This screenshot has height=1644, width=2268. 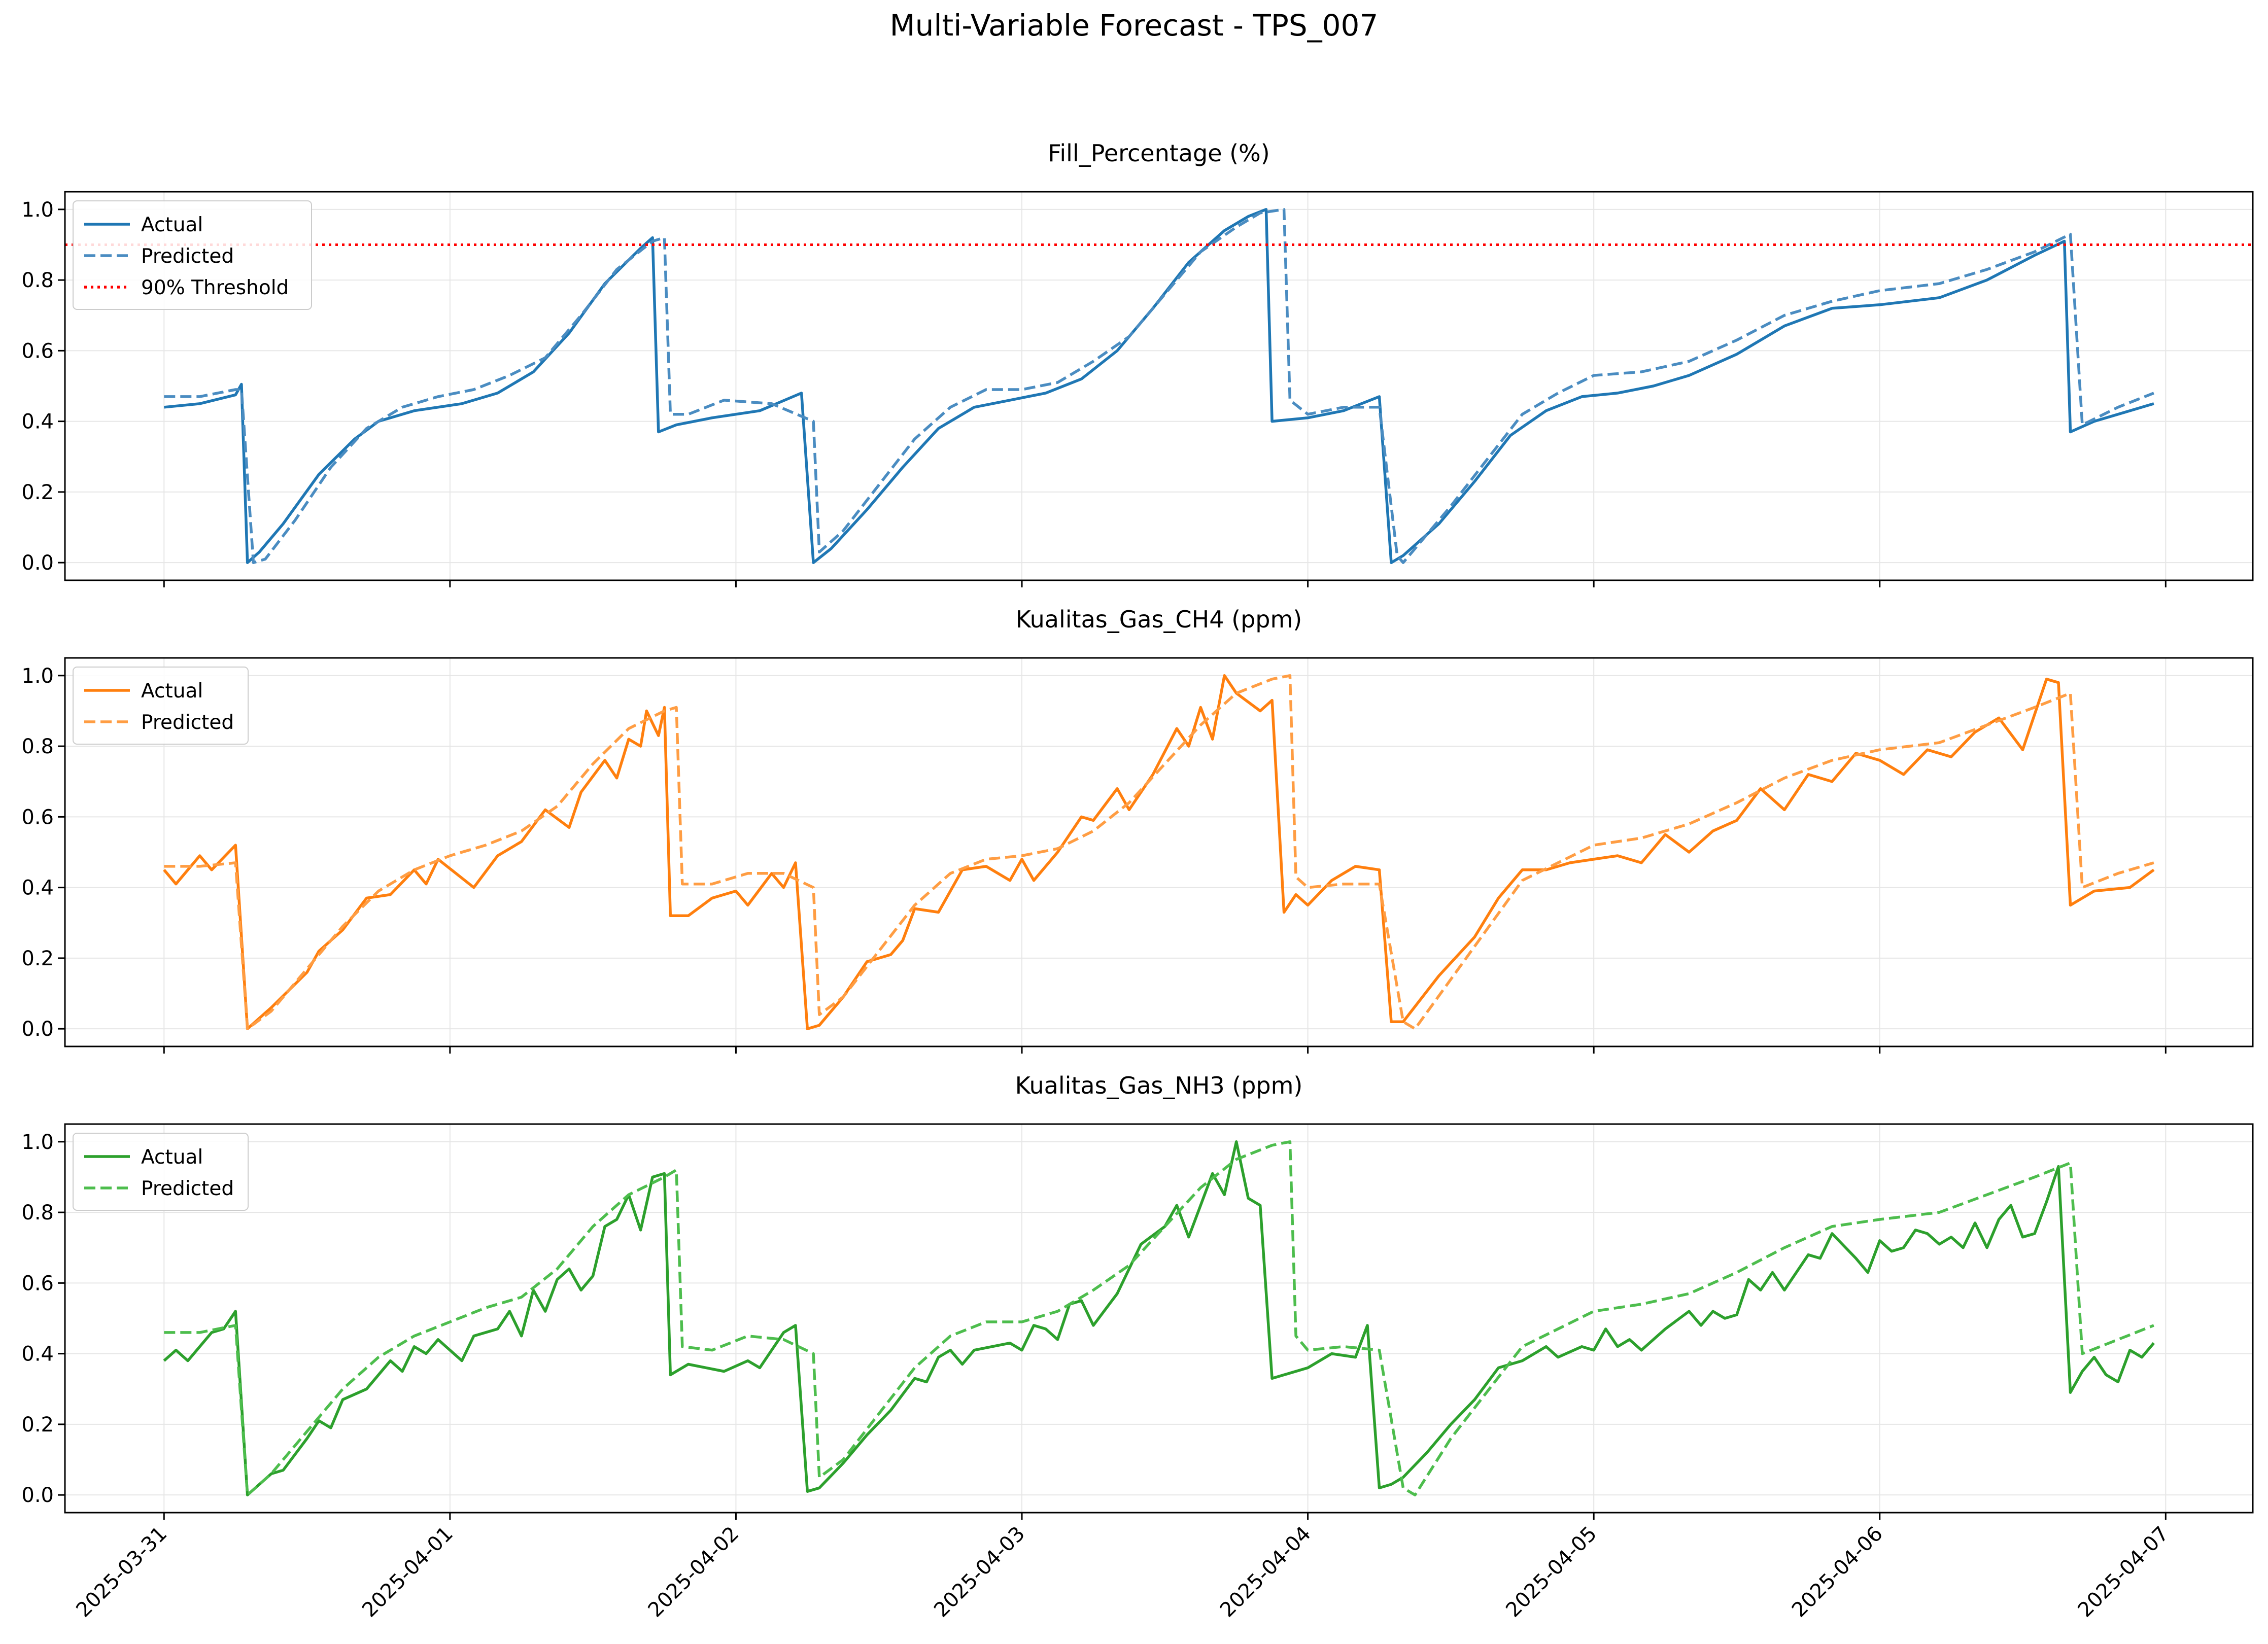 What do you see at coordinates (1159, 1085) in the screenshot?
I see `panel-title: Kualitas_Gas_NH3 (ppm)` at bounding box center [1159, 1085].